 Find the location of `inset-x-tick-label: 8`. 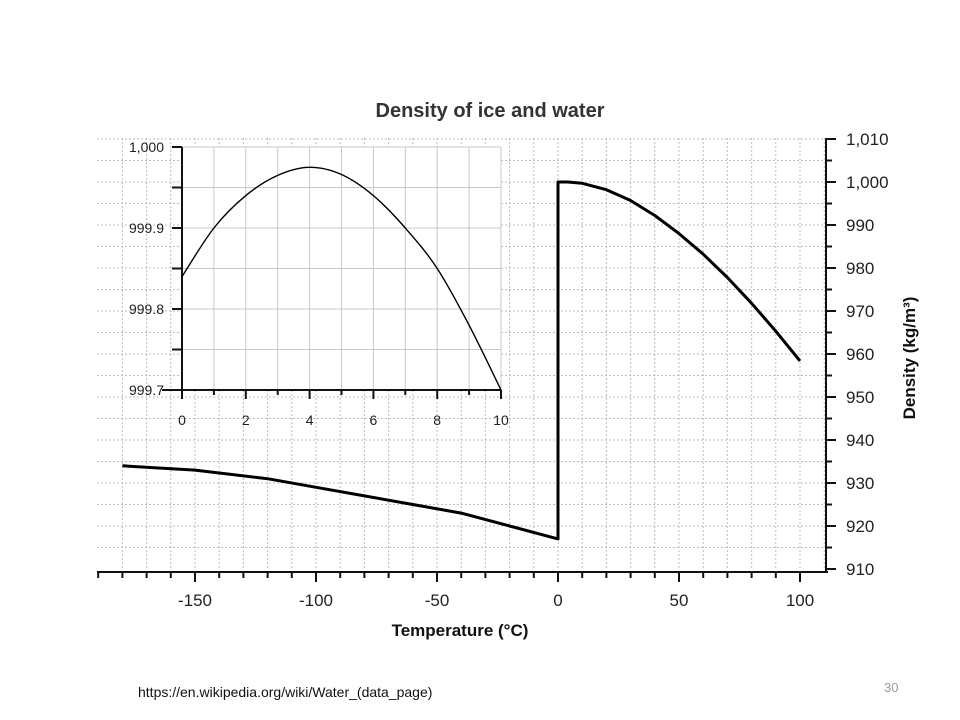

inset-x-tick-label: 8 is located at coordinates (437, 420).